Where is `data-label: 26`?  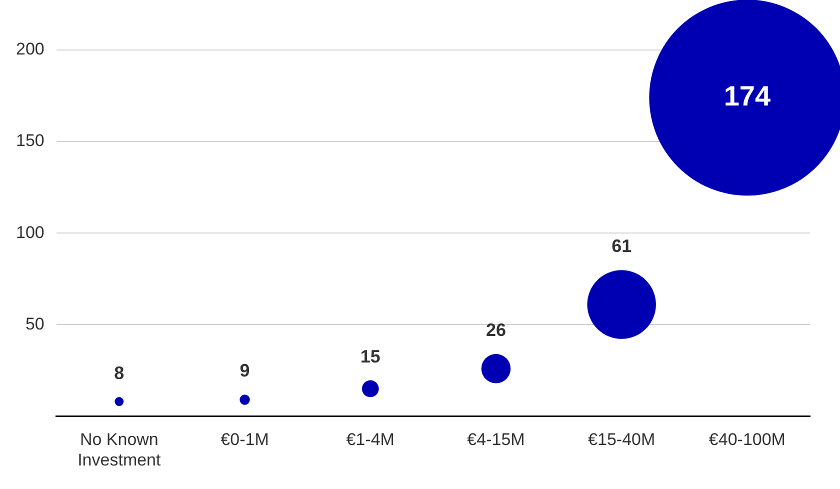 data-label: 26 is located at coordinates (496, 330).